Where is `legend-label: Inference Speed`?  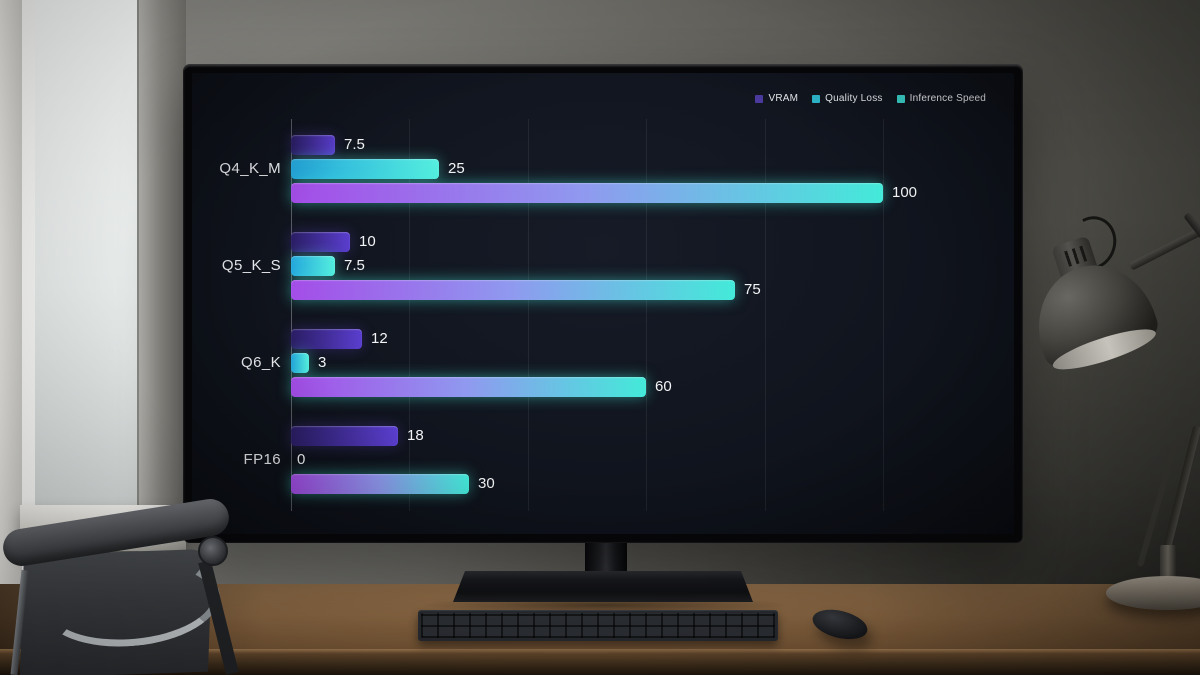 legend-label: Inference Speed is located at coordinates (947, 98).